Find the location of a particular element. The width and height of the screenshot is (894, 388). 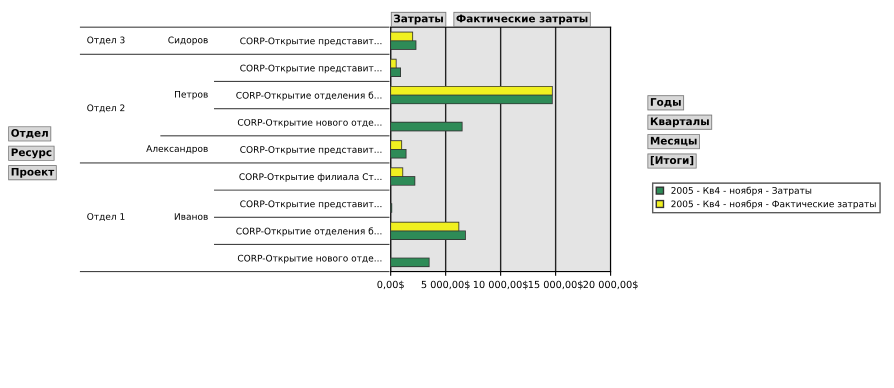

text: [Итоги] is located at coordinates (672, 161).